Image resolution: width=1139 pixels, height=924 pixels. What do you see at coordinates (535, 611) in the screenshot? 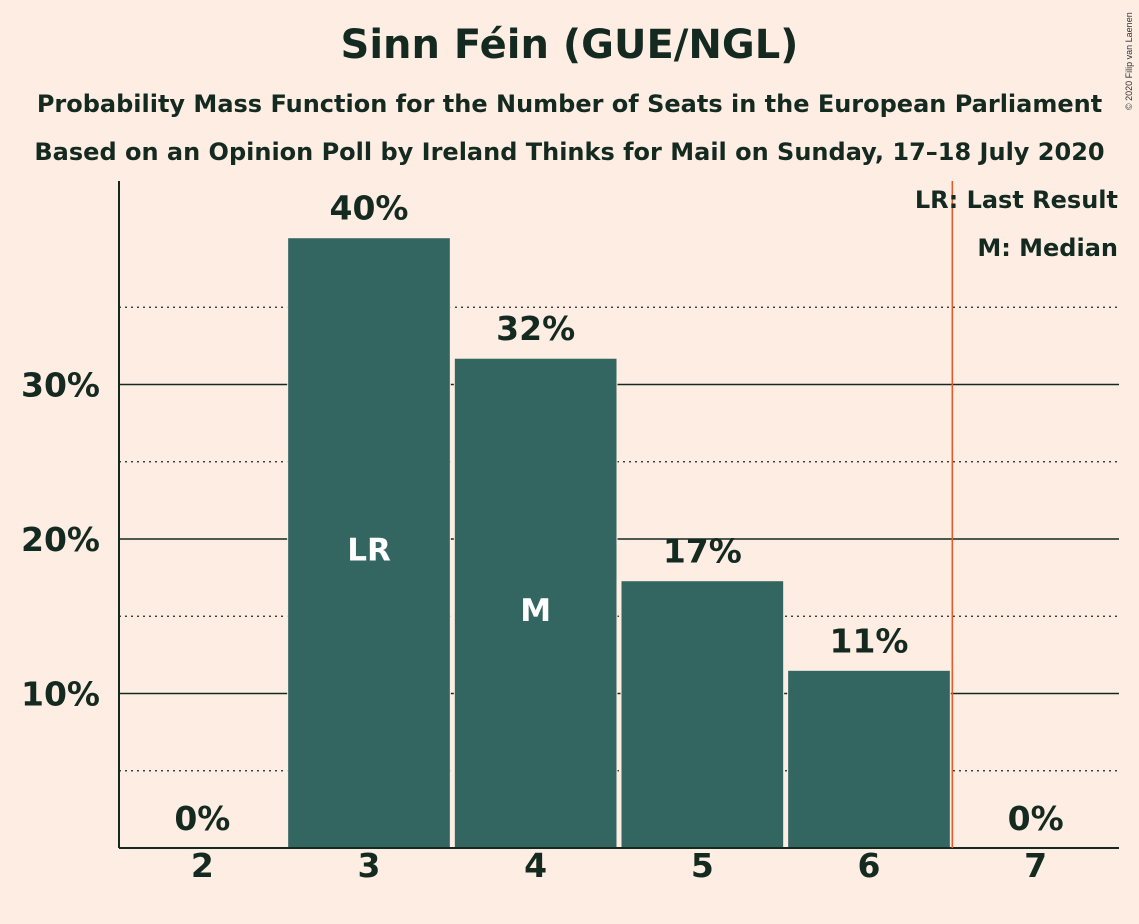
I see `bar-marker-m: M` at bounding box center [535, 611].